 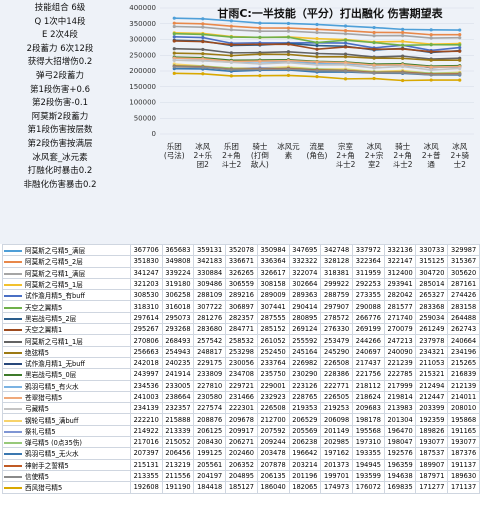 What do you see at coordinates (432, 351) in the screenshot?
I see `table-cell: 234321` at bounding box center [432, 351].